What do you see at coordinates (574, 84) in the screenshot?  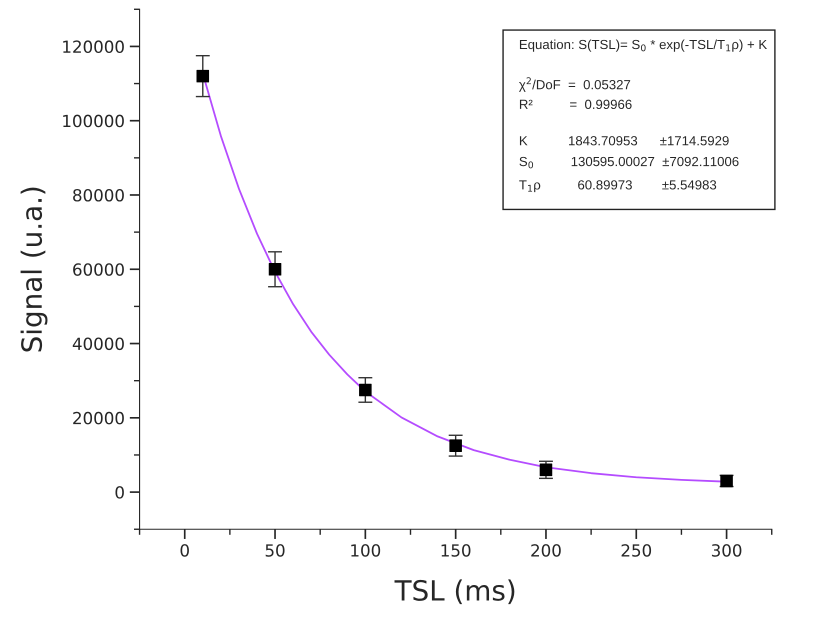 I see `annotation: χ$^{2}$/DoF = 0.05327` at bounding box center [574, 84].